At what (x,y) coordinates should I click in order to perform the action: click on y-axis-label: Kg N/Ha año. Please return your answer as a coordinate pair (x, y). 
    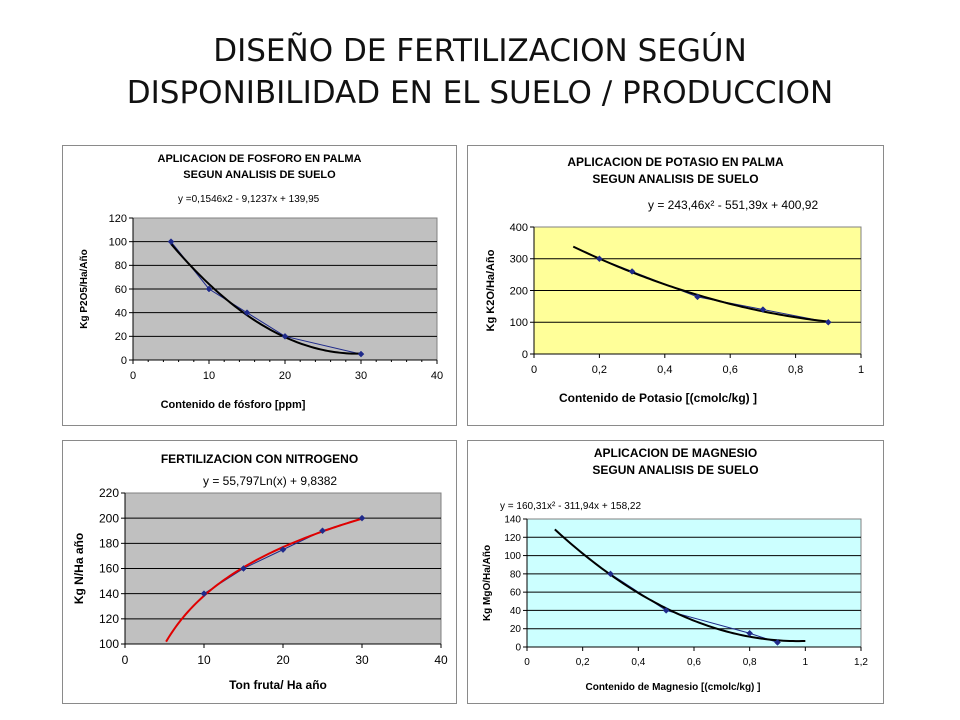
    Looking at the image, I should click on (79, 568).